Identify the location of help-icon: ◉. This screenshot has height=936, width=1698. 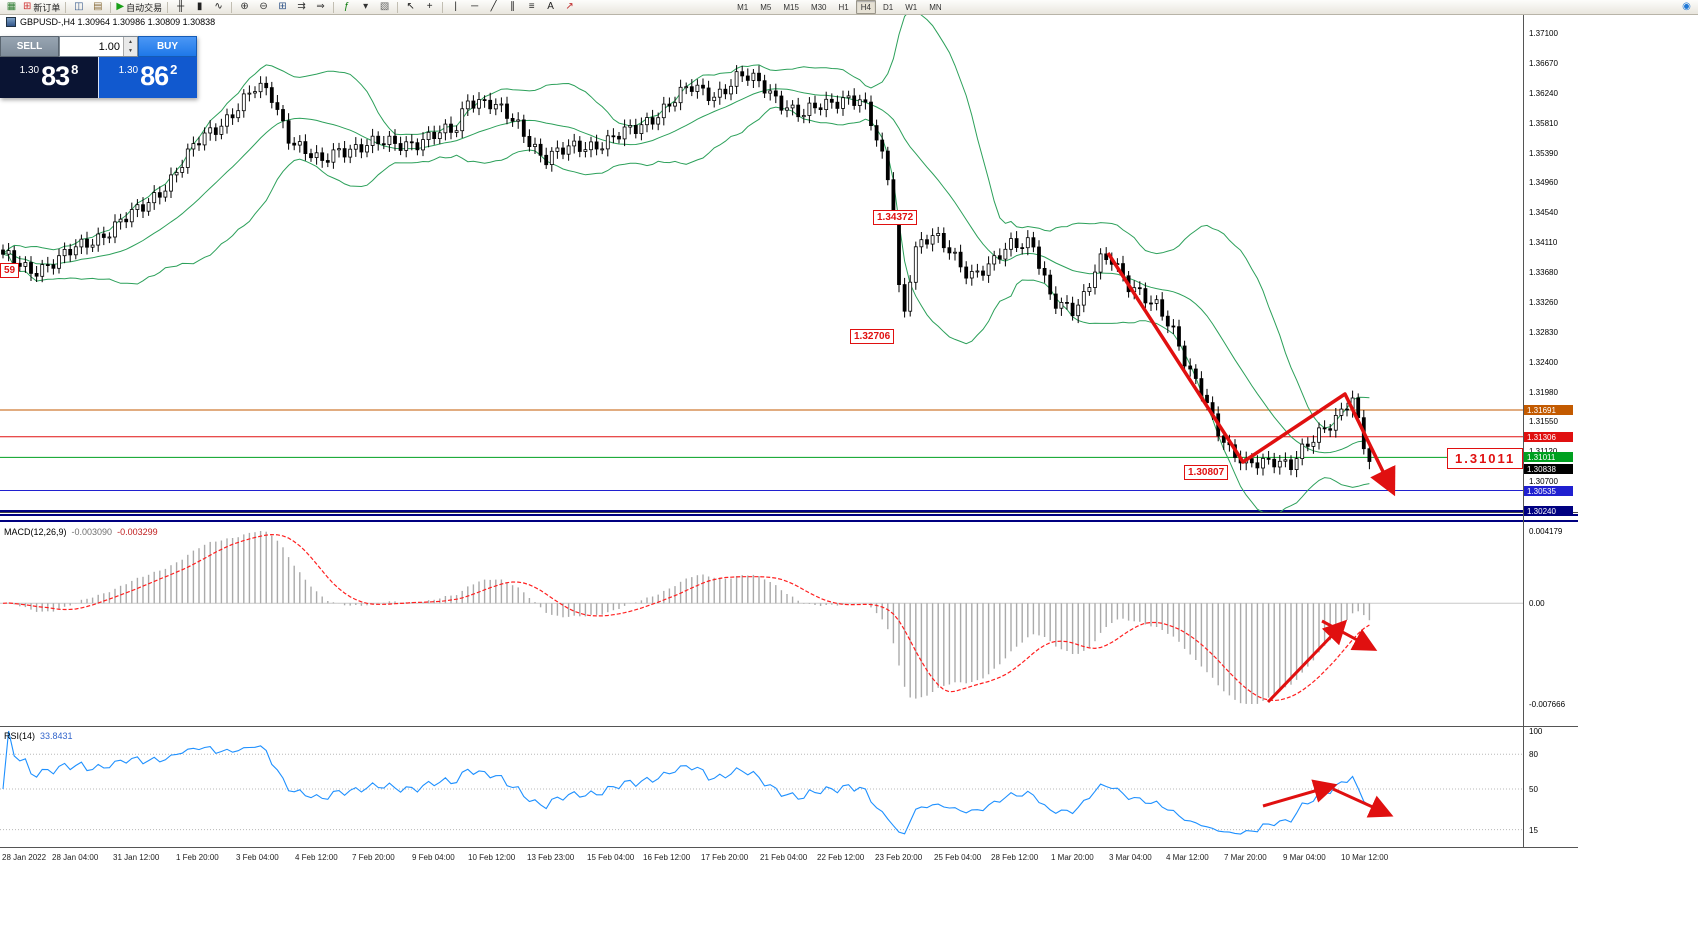
(1686, 7).